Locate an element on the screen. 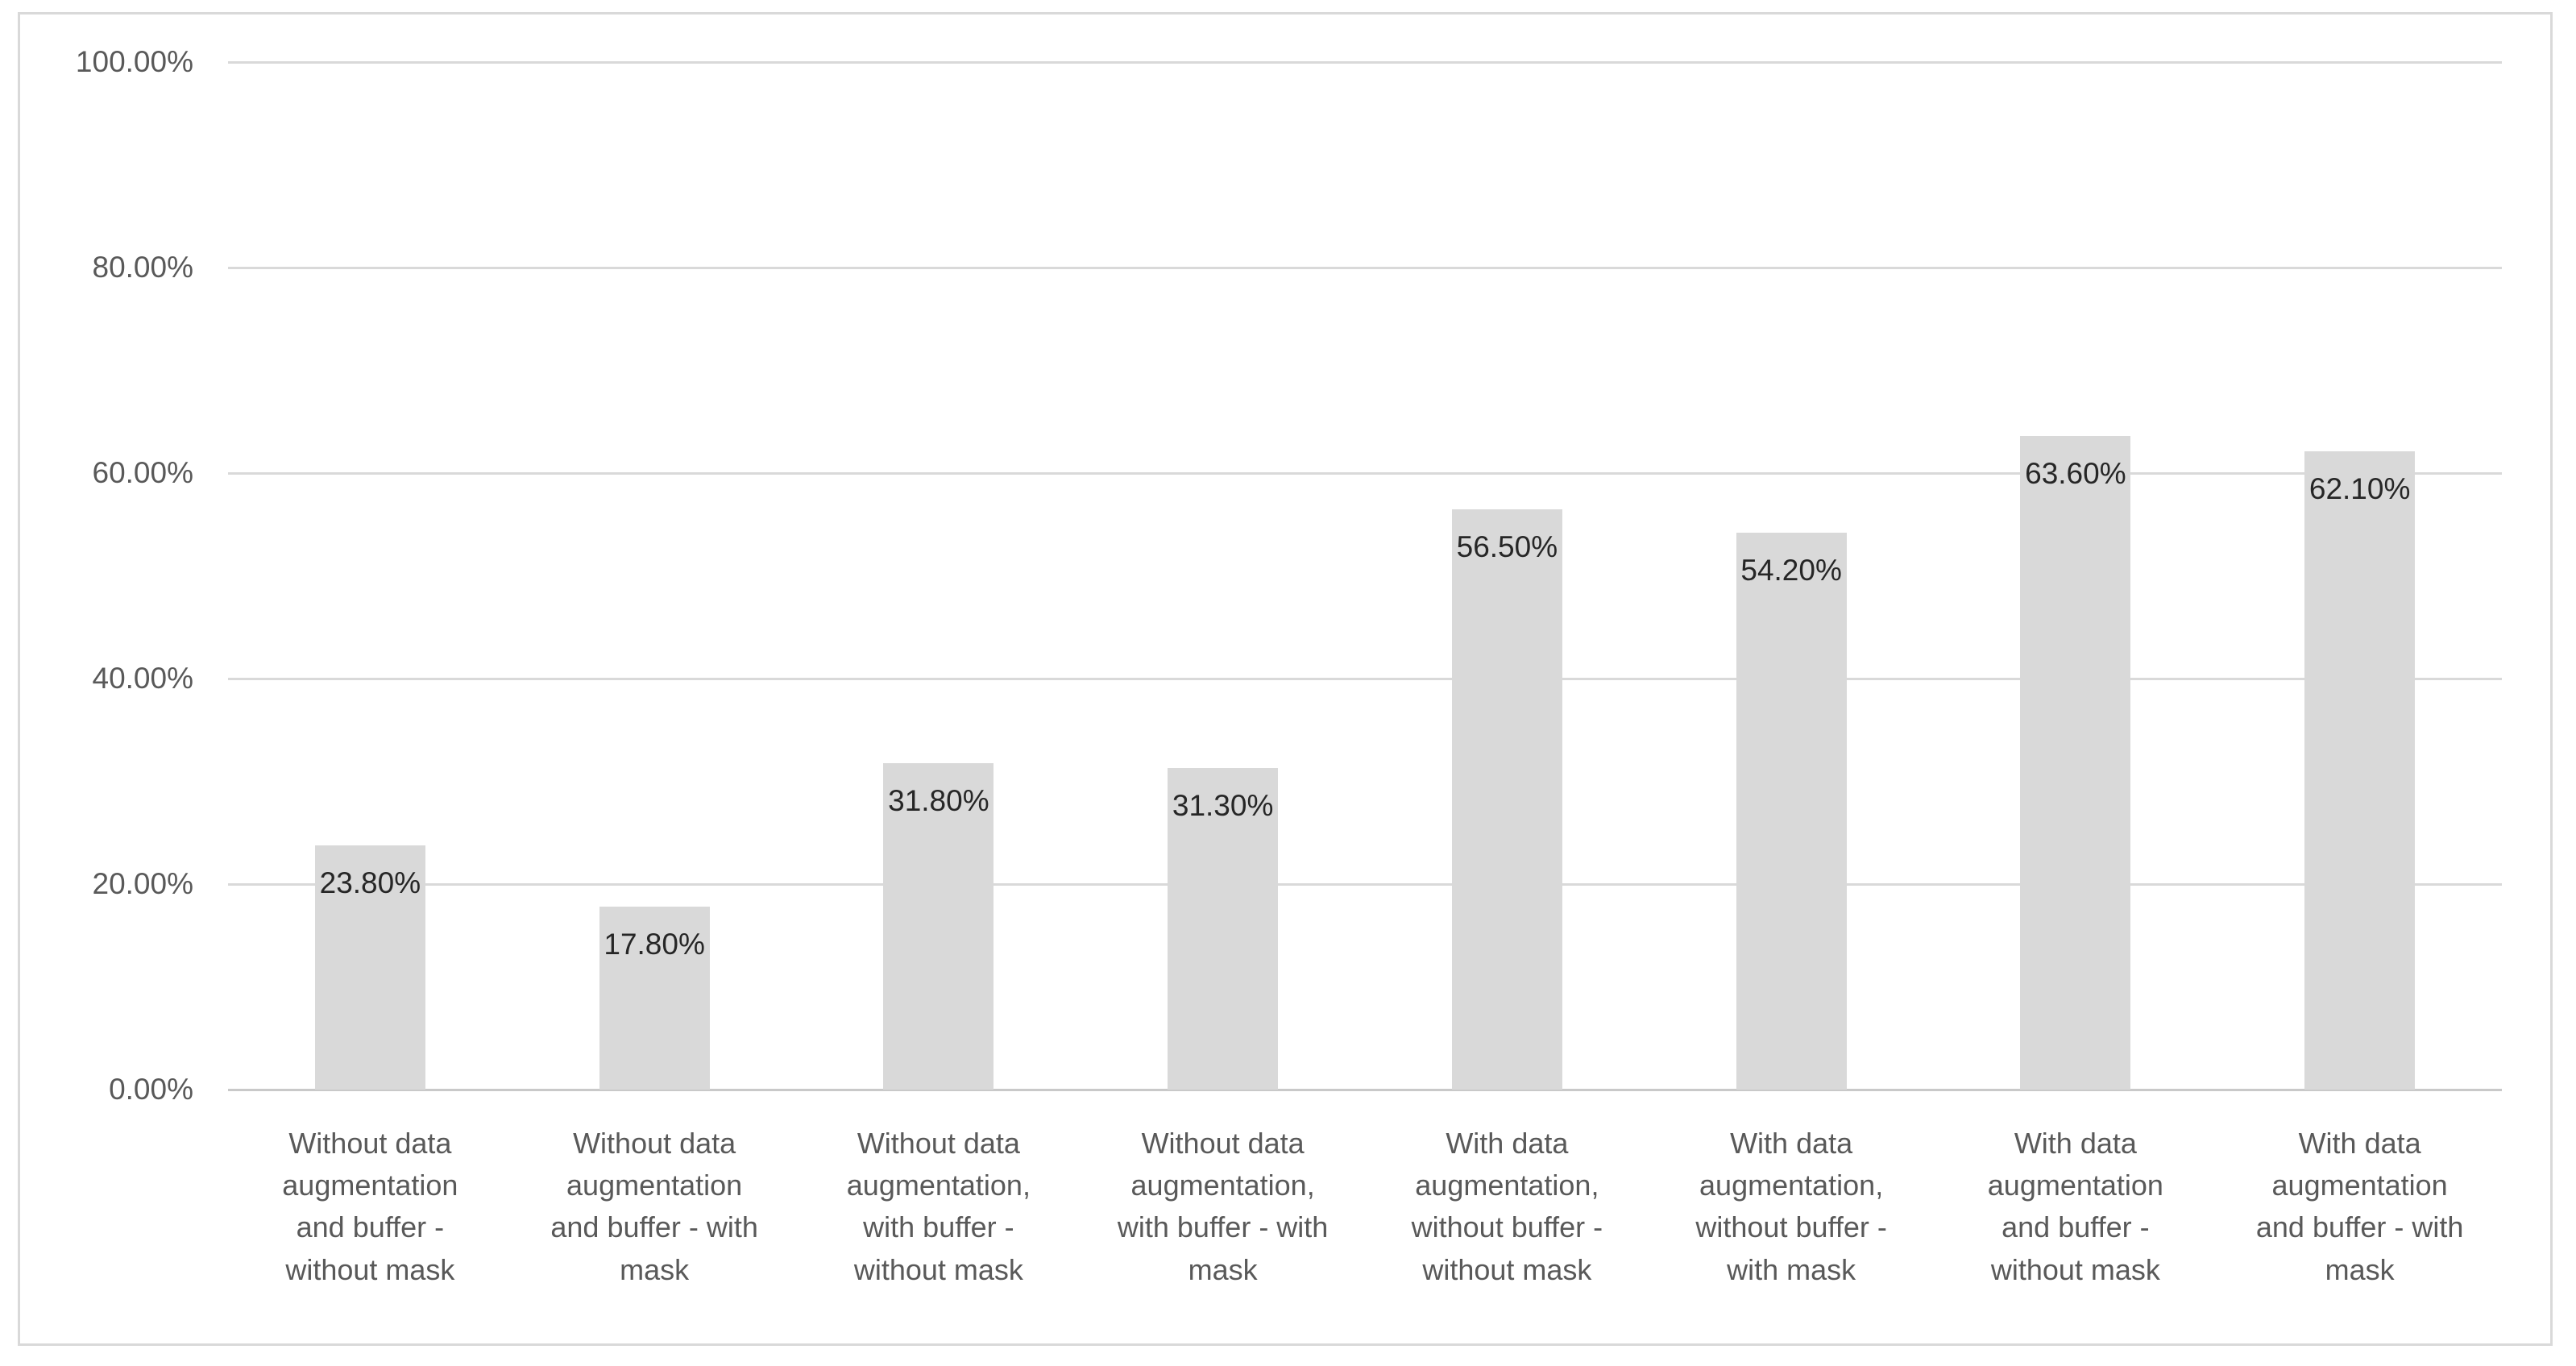 The width and height of the screenshot is (2576, 1366). bar-value-label: 31.30% is located at coordinates (1223, 805).